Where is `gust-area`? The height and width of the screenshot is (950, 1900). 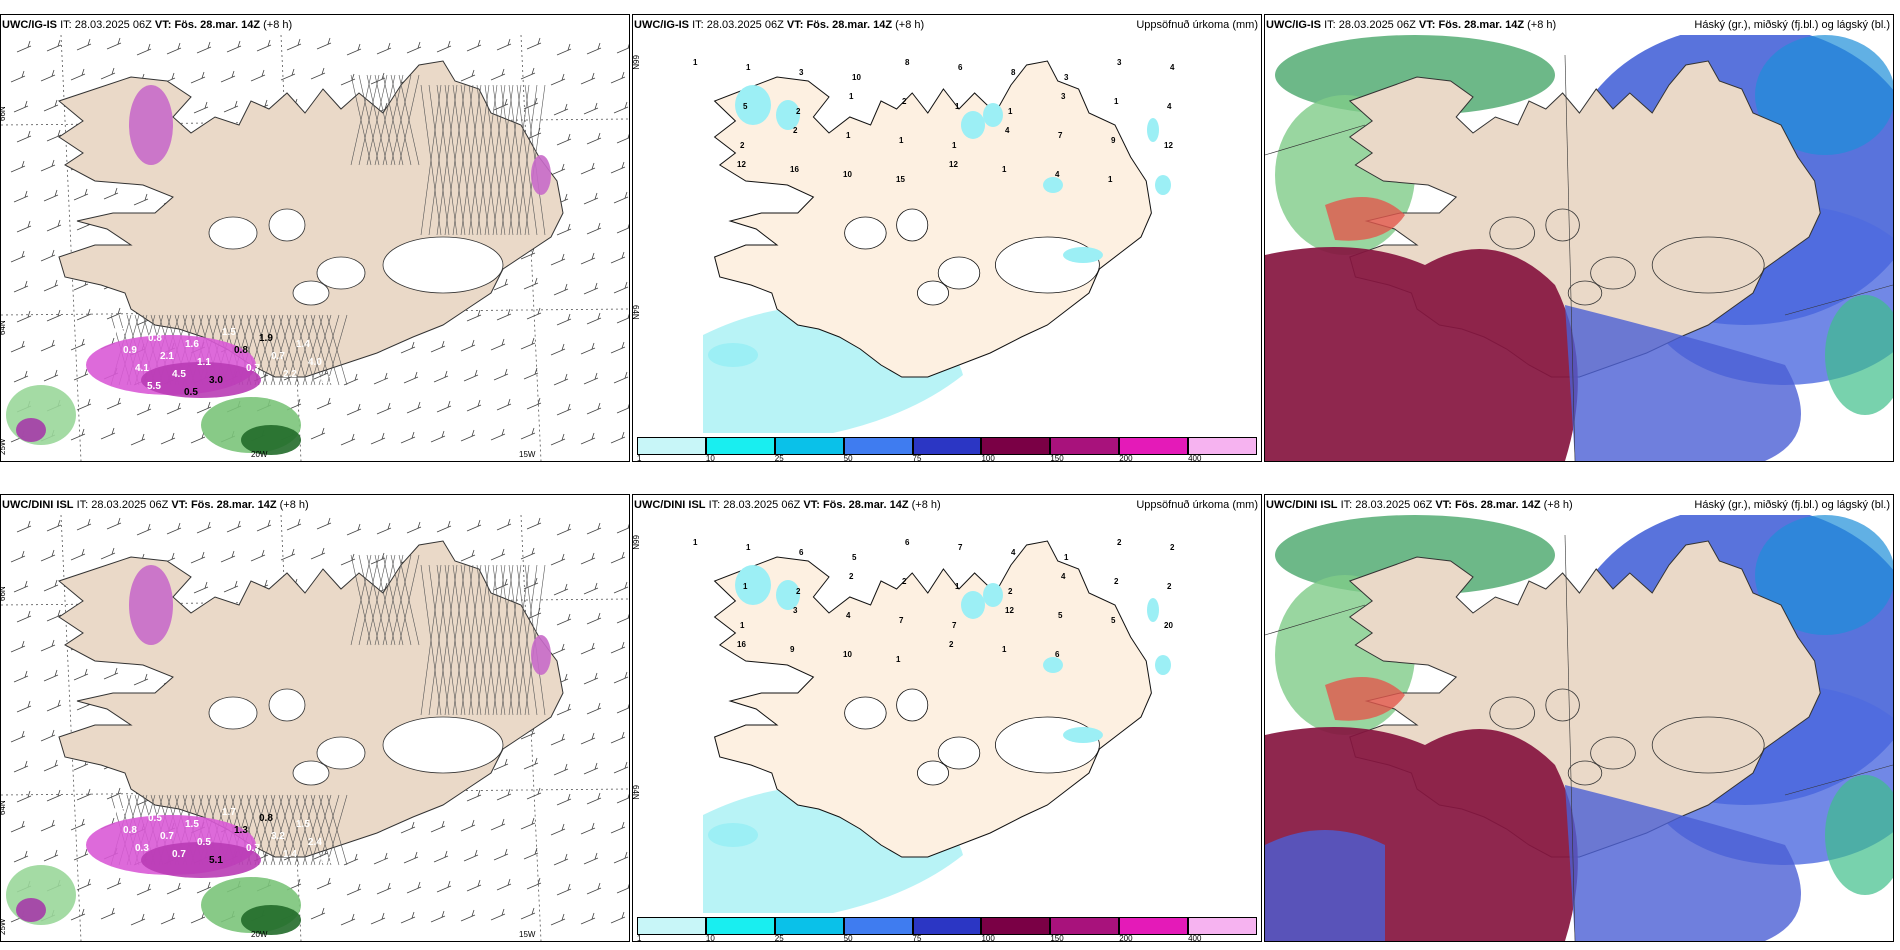 gust-area is located at coordinates (271, 440).